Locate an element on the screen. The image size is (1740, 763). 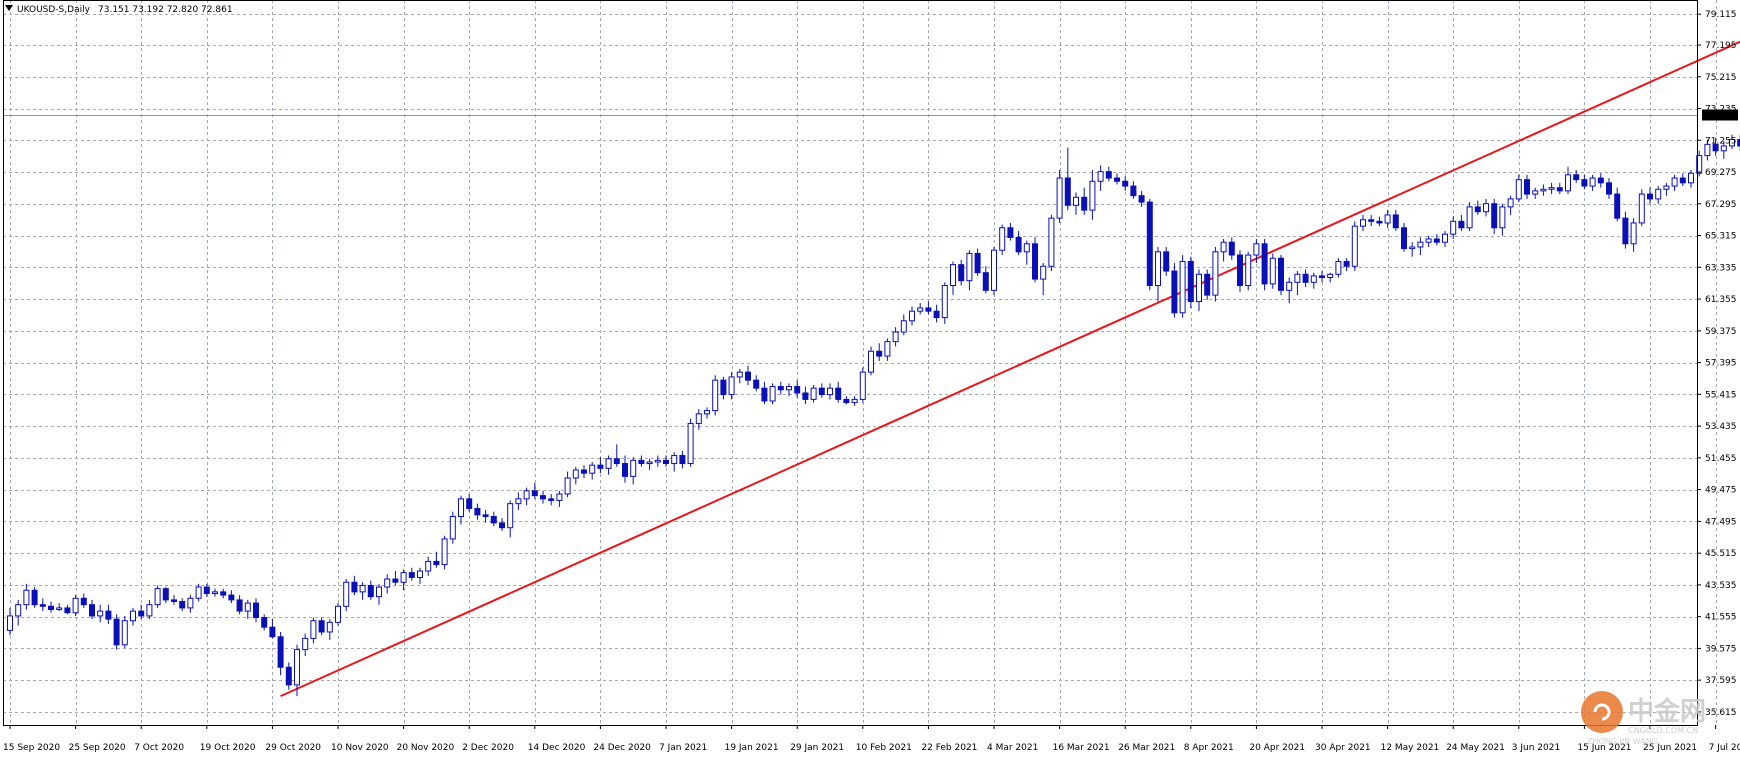
x-tick-label: 4 Mar 2021 is located at coordinates (1012, 748).